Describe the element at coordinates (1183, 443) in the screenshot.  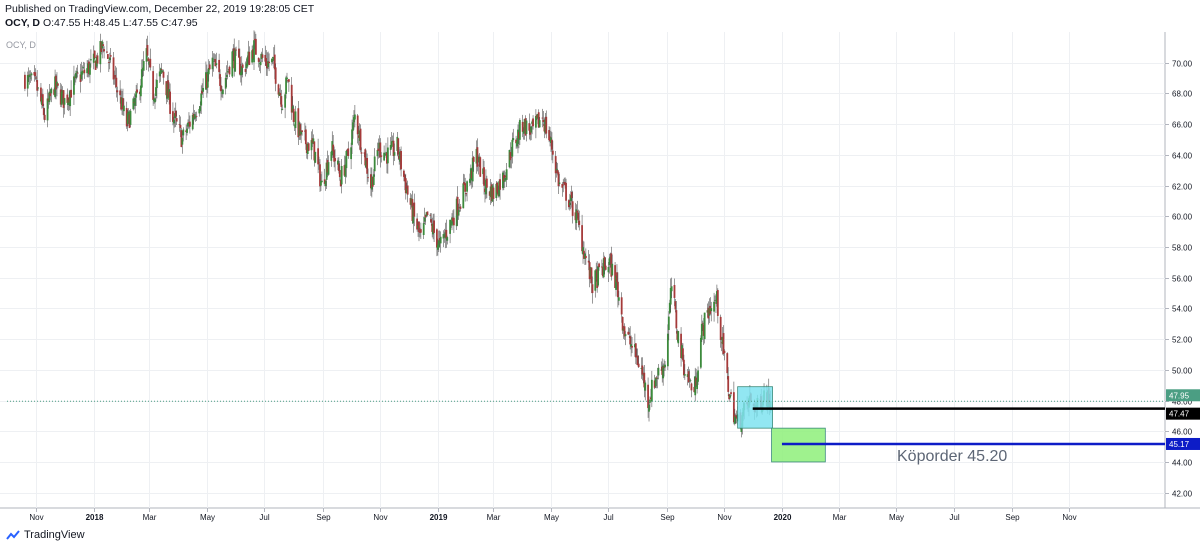
I see `price-label-bg` at that location.